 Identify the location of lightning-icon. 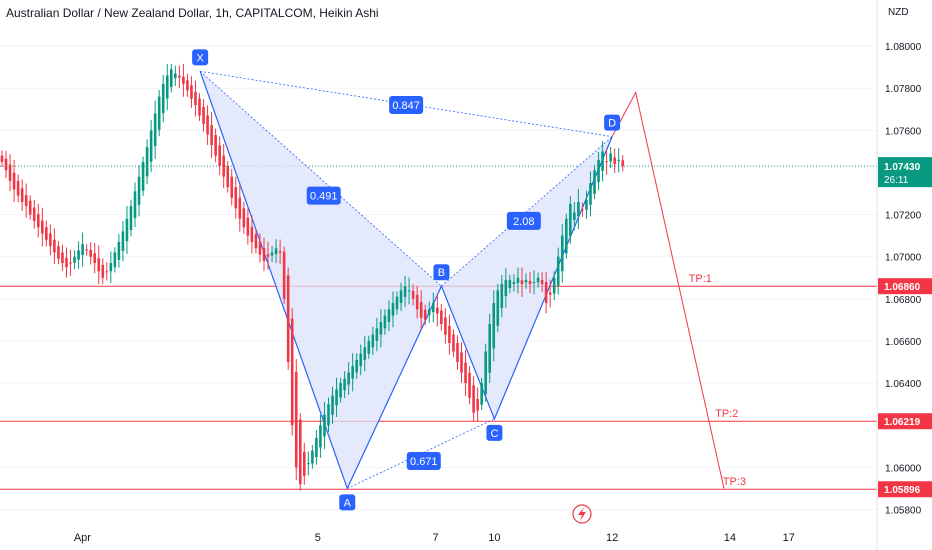
(582, 514).